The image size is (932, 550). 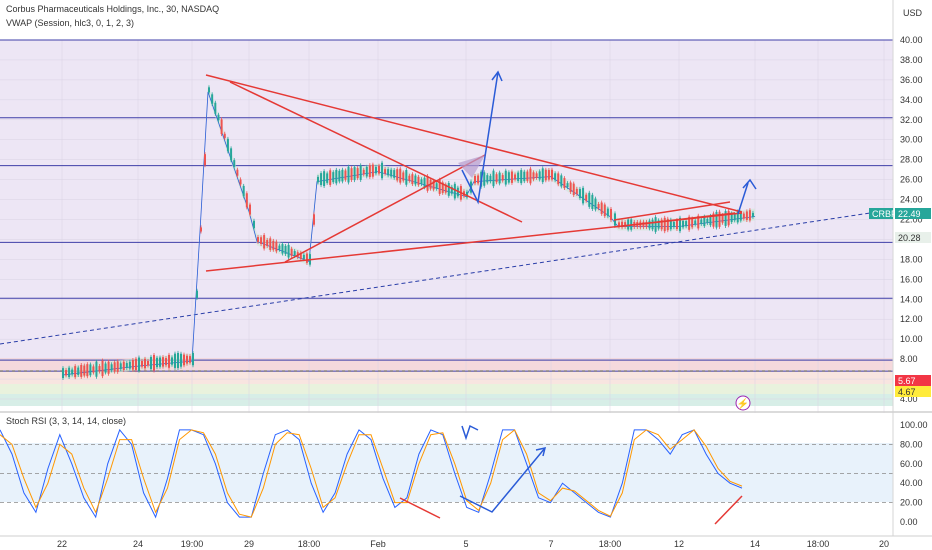 What do you see at coordinates (743, 198) in the screenshot?
I see `small-breakout-arrow` at bounding box center [743, 198].